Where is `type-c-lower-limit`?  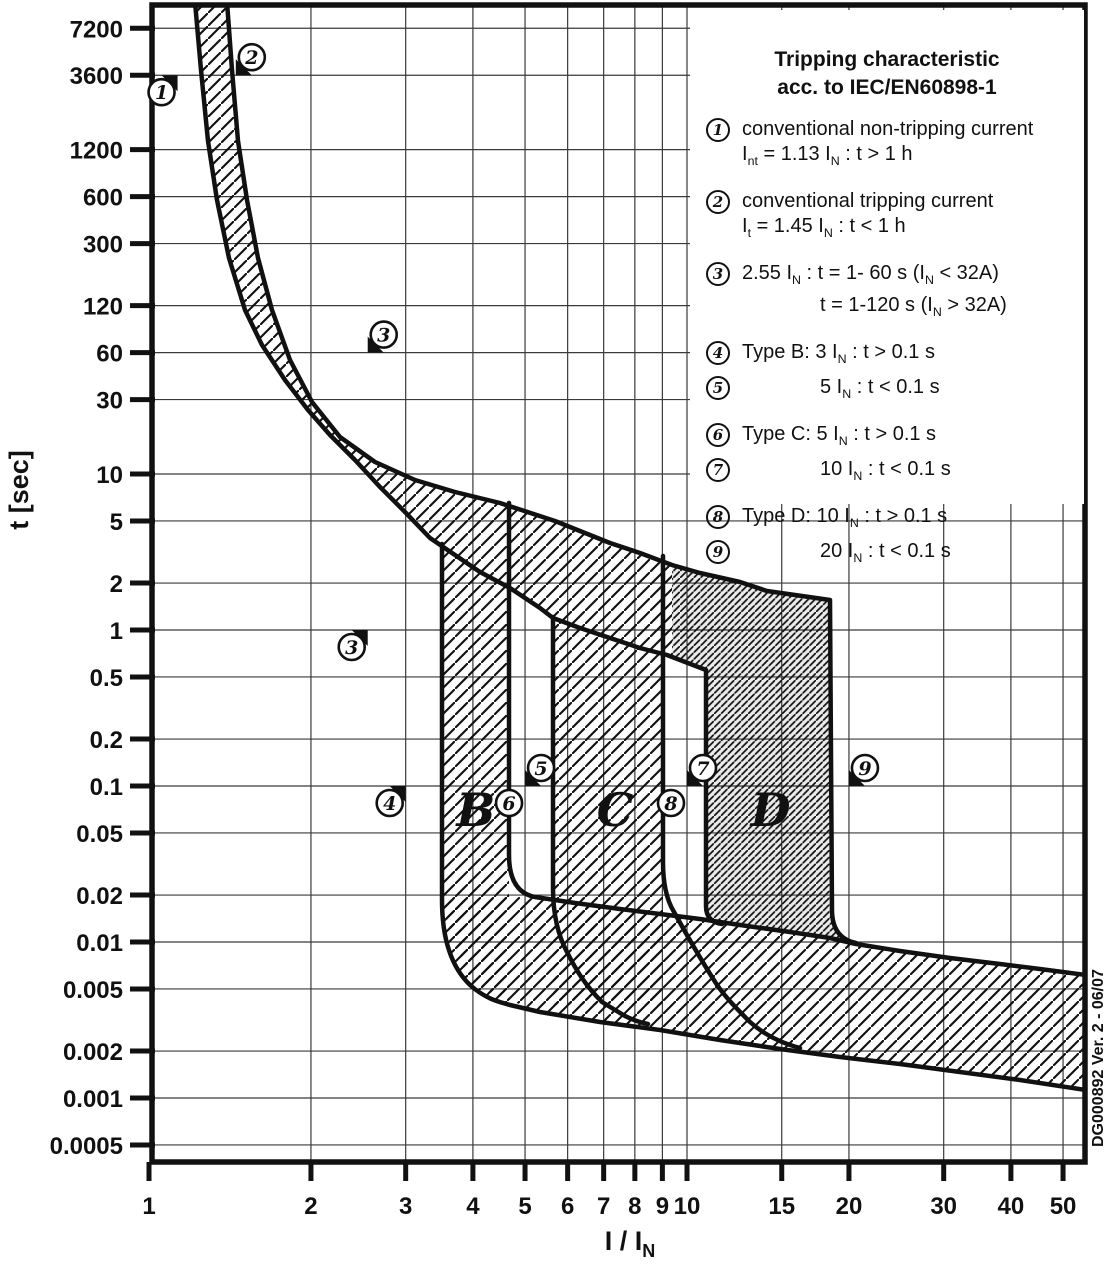
type-c-lower-limit is located at coordinates (600, 820).